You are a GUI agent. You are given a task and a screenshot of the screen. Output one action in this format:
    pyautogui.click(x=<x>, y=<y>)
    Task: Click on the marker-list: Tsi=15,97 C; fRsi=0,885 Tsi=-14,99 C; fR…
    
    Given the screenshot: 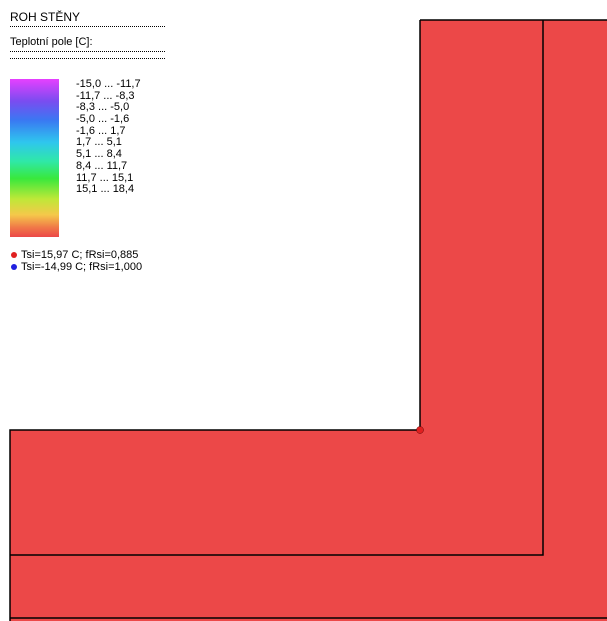 What is the action you would take?
    pyautogui.click(x=90, y=261)
    